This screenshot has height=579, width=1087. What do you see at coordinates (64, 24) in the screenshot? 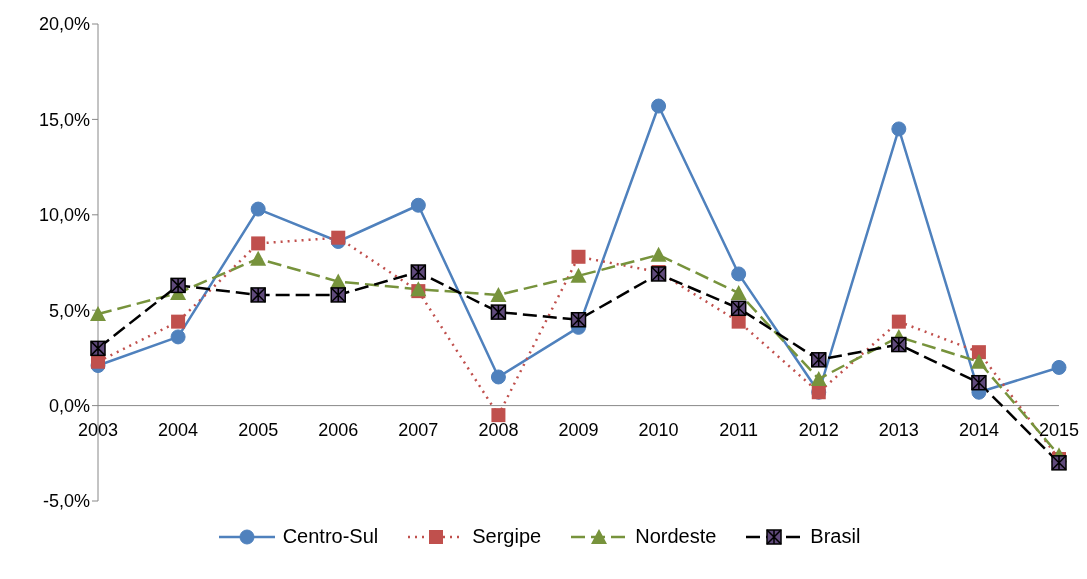
I see `y-tick-label: 20,0%` at bounding box center [64, 24].